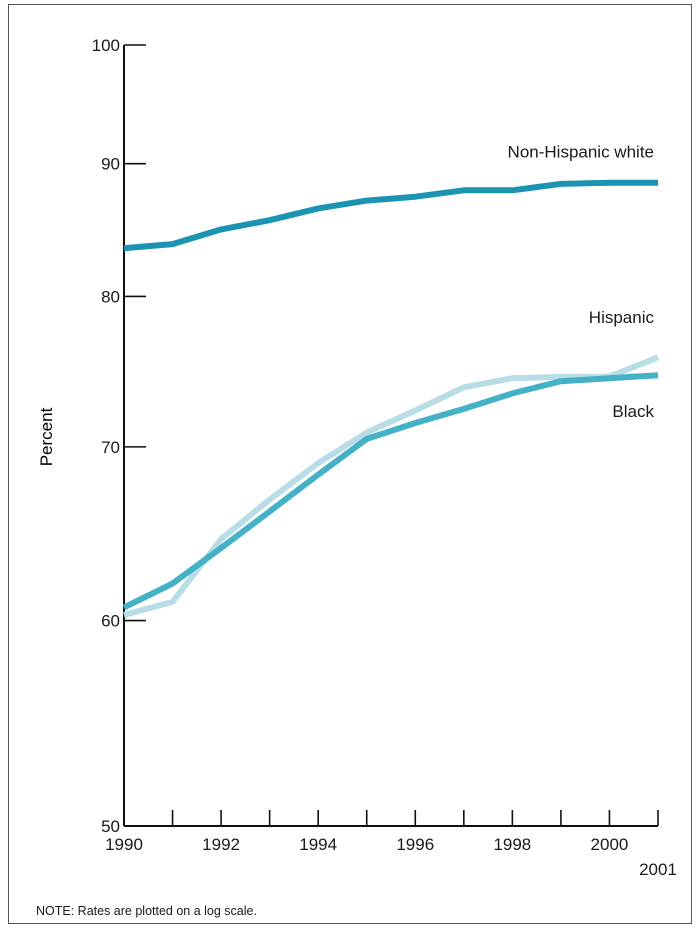  I want to click on chart-note: NOTE: Rates are plotted on a log scale., so click(146, 911).